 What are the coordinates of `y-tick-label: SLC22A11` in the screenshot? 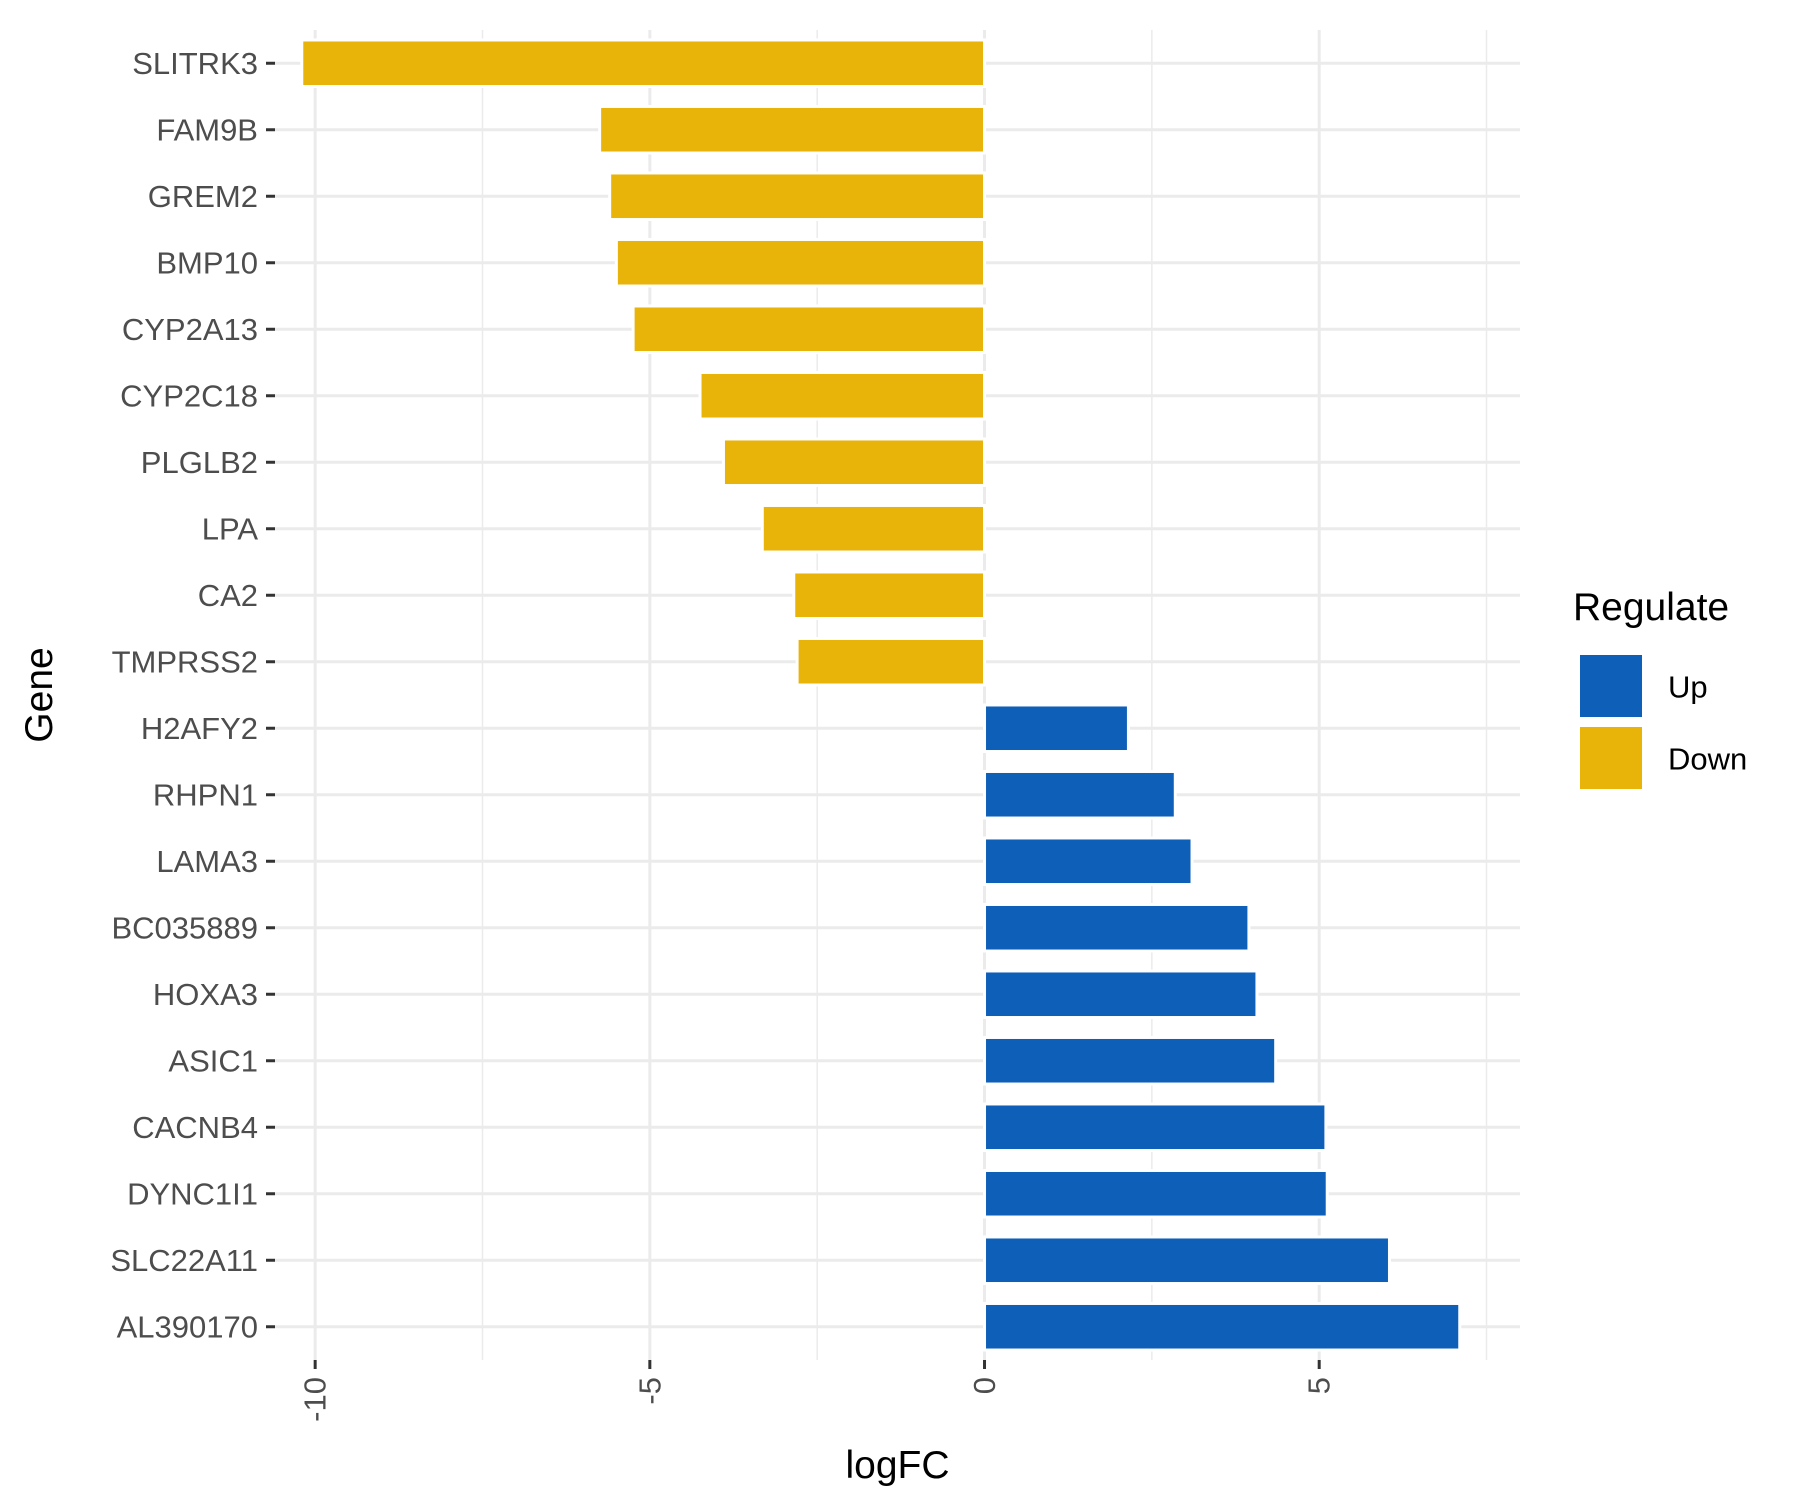 It's located at (184, 1260).